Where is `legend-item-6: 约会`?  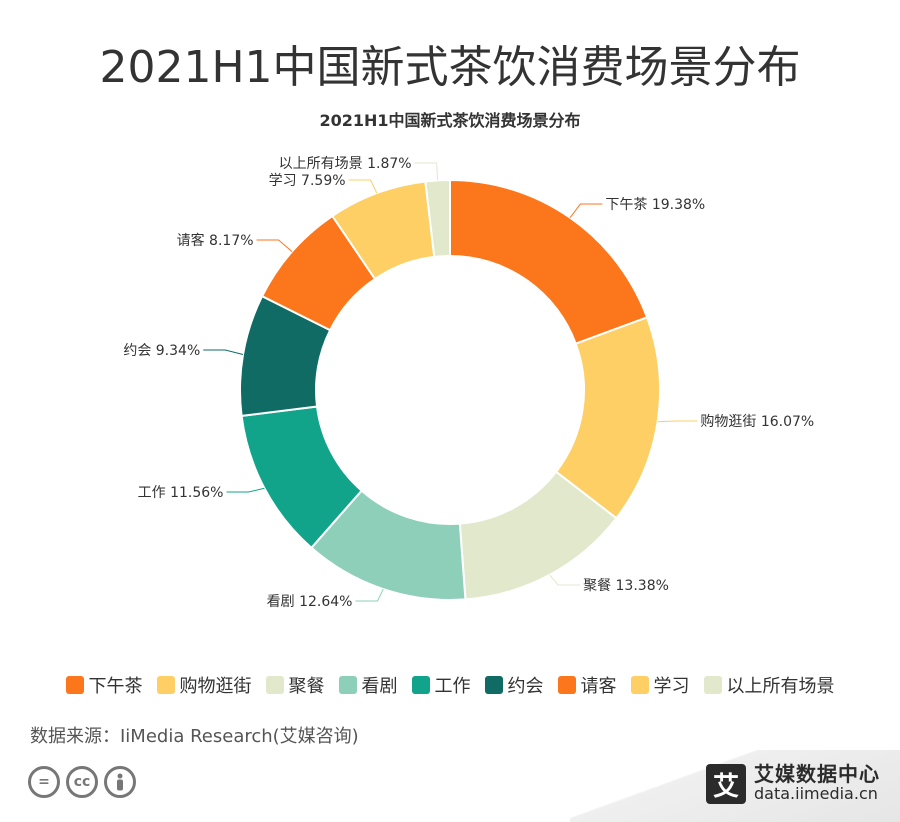 legend-item-6: 约会 is located at coordinates (514, 685).